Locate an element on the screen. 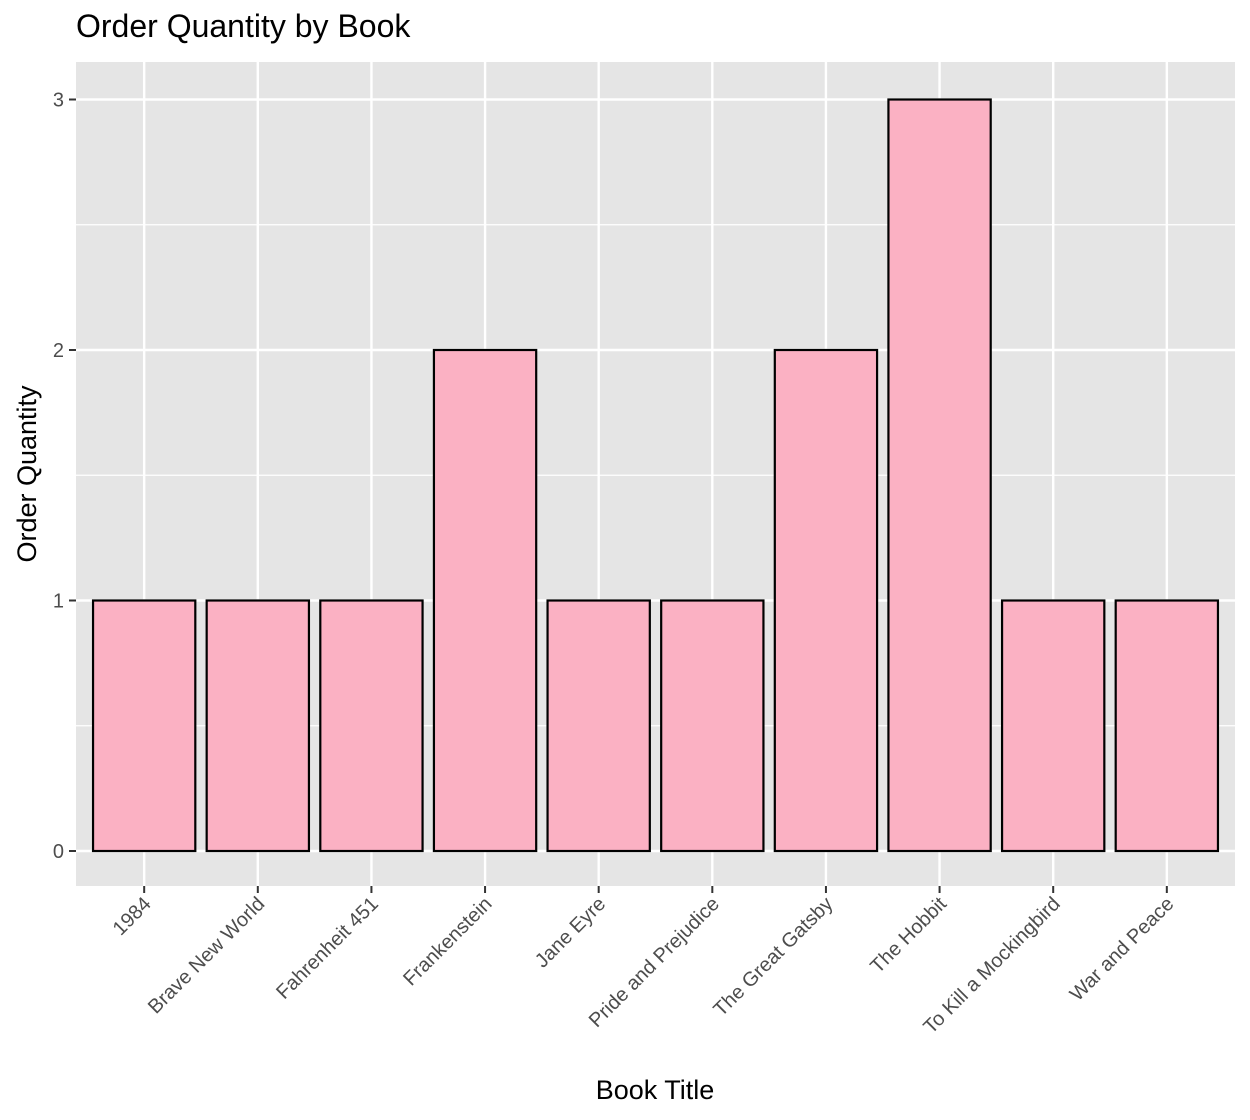 This screenshot has width=1250, height=1120. y-tick-label: 1 is located at coordinates (58, 602).